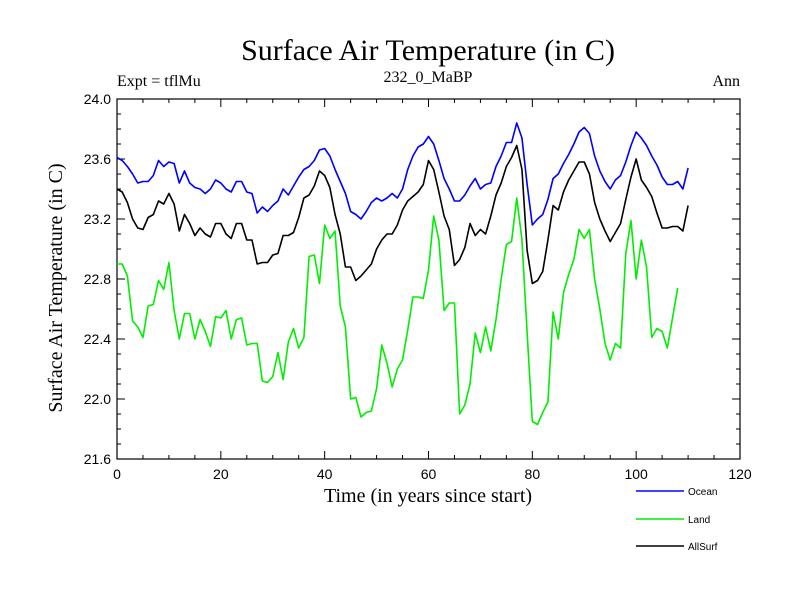  Describe the element at coordinates (740, 474) in the screenshot. I see `x-tick-label: 120` at that location.